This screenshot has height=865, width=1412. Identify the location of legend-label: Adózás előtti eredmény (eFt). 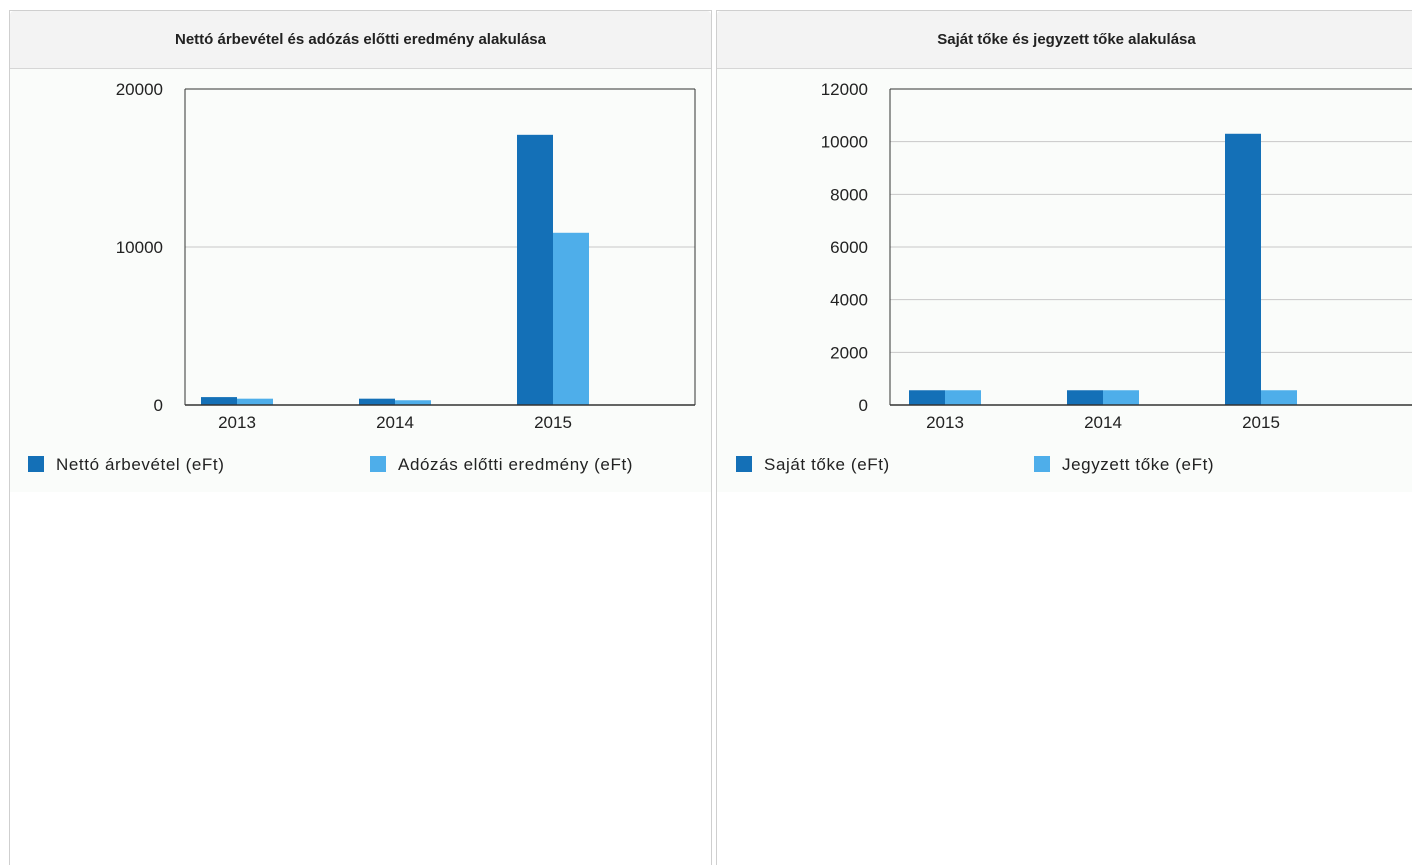
(515, 464).